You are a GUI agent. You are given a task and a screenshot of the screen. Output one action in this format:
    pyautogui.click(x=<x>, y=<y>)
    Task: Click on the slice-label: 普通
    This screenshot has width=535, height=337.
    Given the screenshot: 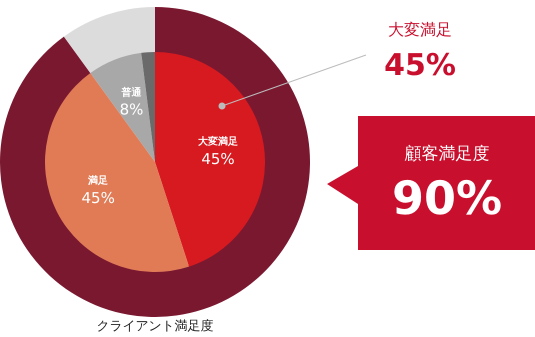 What is the action you would take?
    pyautogui.click(x=131, y=92)
    